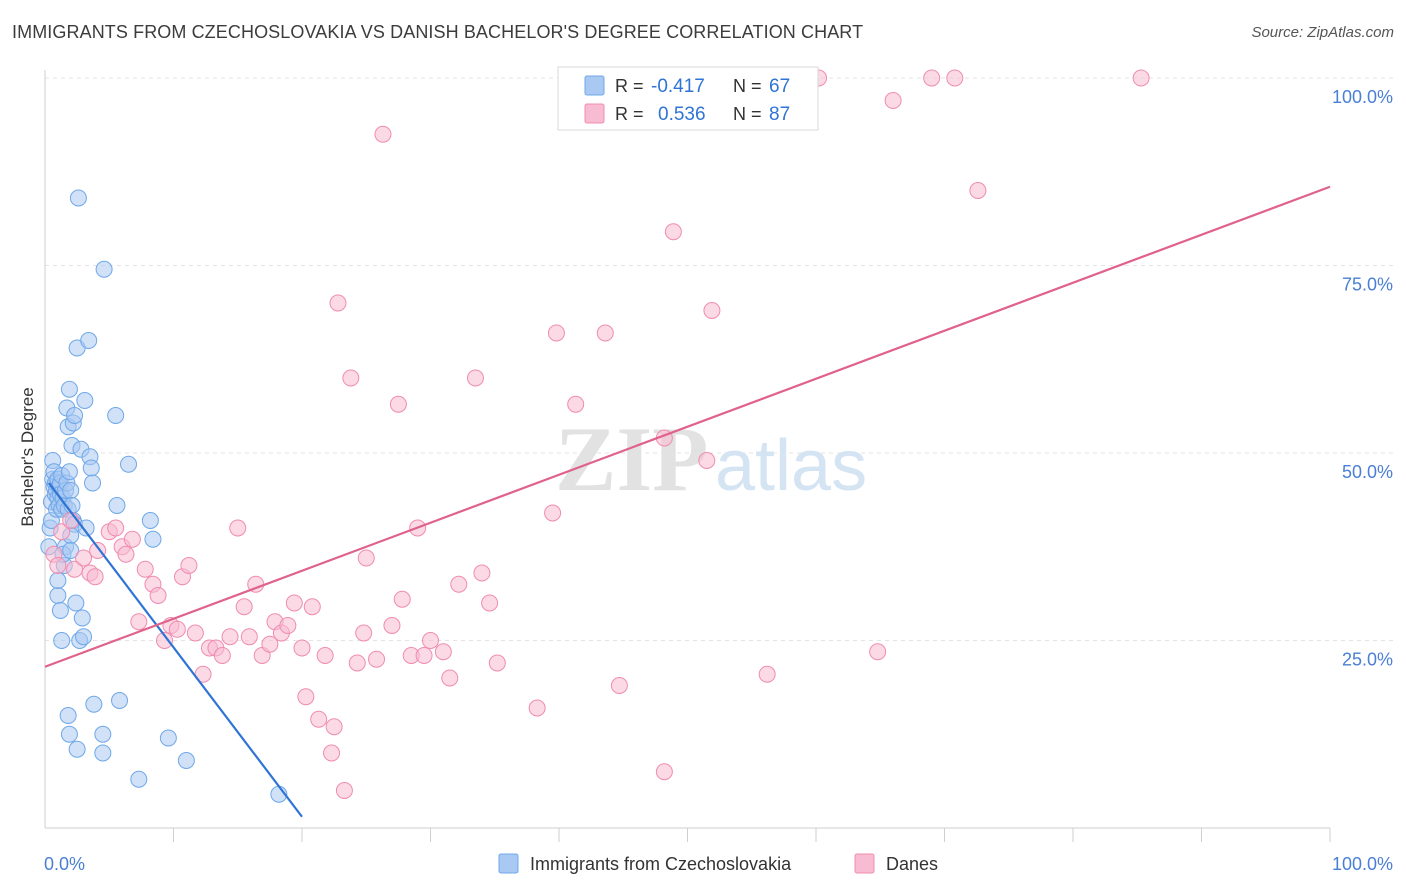 This screenshot has height=892, width=1406. Describe the element at coordinates (1362, 864) in the screenshot. I see `x-tick-label-max: 100.0%` at that location.